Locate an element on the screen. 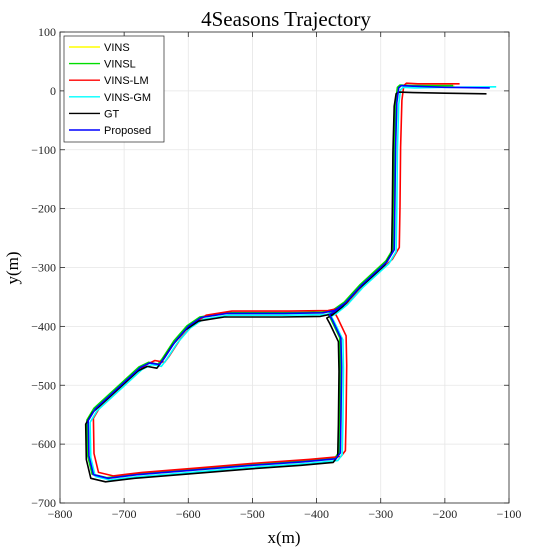 Image resolution: width=534 pixels, height=550 pixels. x-tick-label: −700 is located at coordinates (124, 514).